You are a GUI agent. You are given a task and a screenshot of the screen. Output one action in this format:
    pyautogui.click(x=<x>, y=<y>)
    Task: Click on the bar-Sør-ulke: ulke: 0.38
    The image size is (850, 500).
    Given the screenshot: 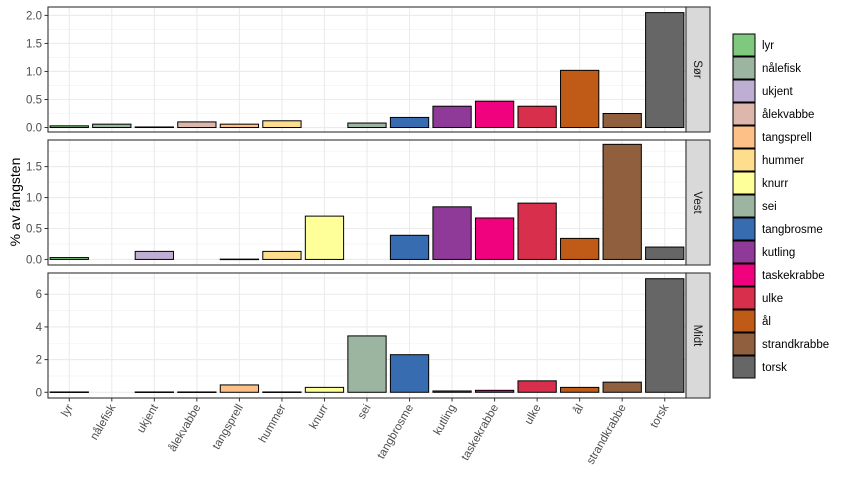 What is the action you would take?
    pyautogui.click(x=537, y=117)
    